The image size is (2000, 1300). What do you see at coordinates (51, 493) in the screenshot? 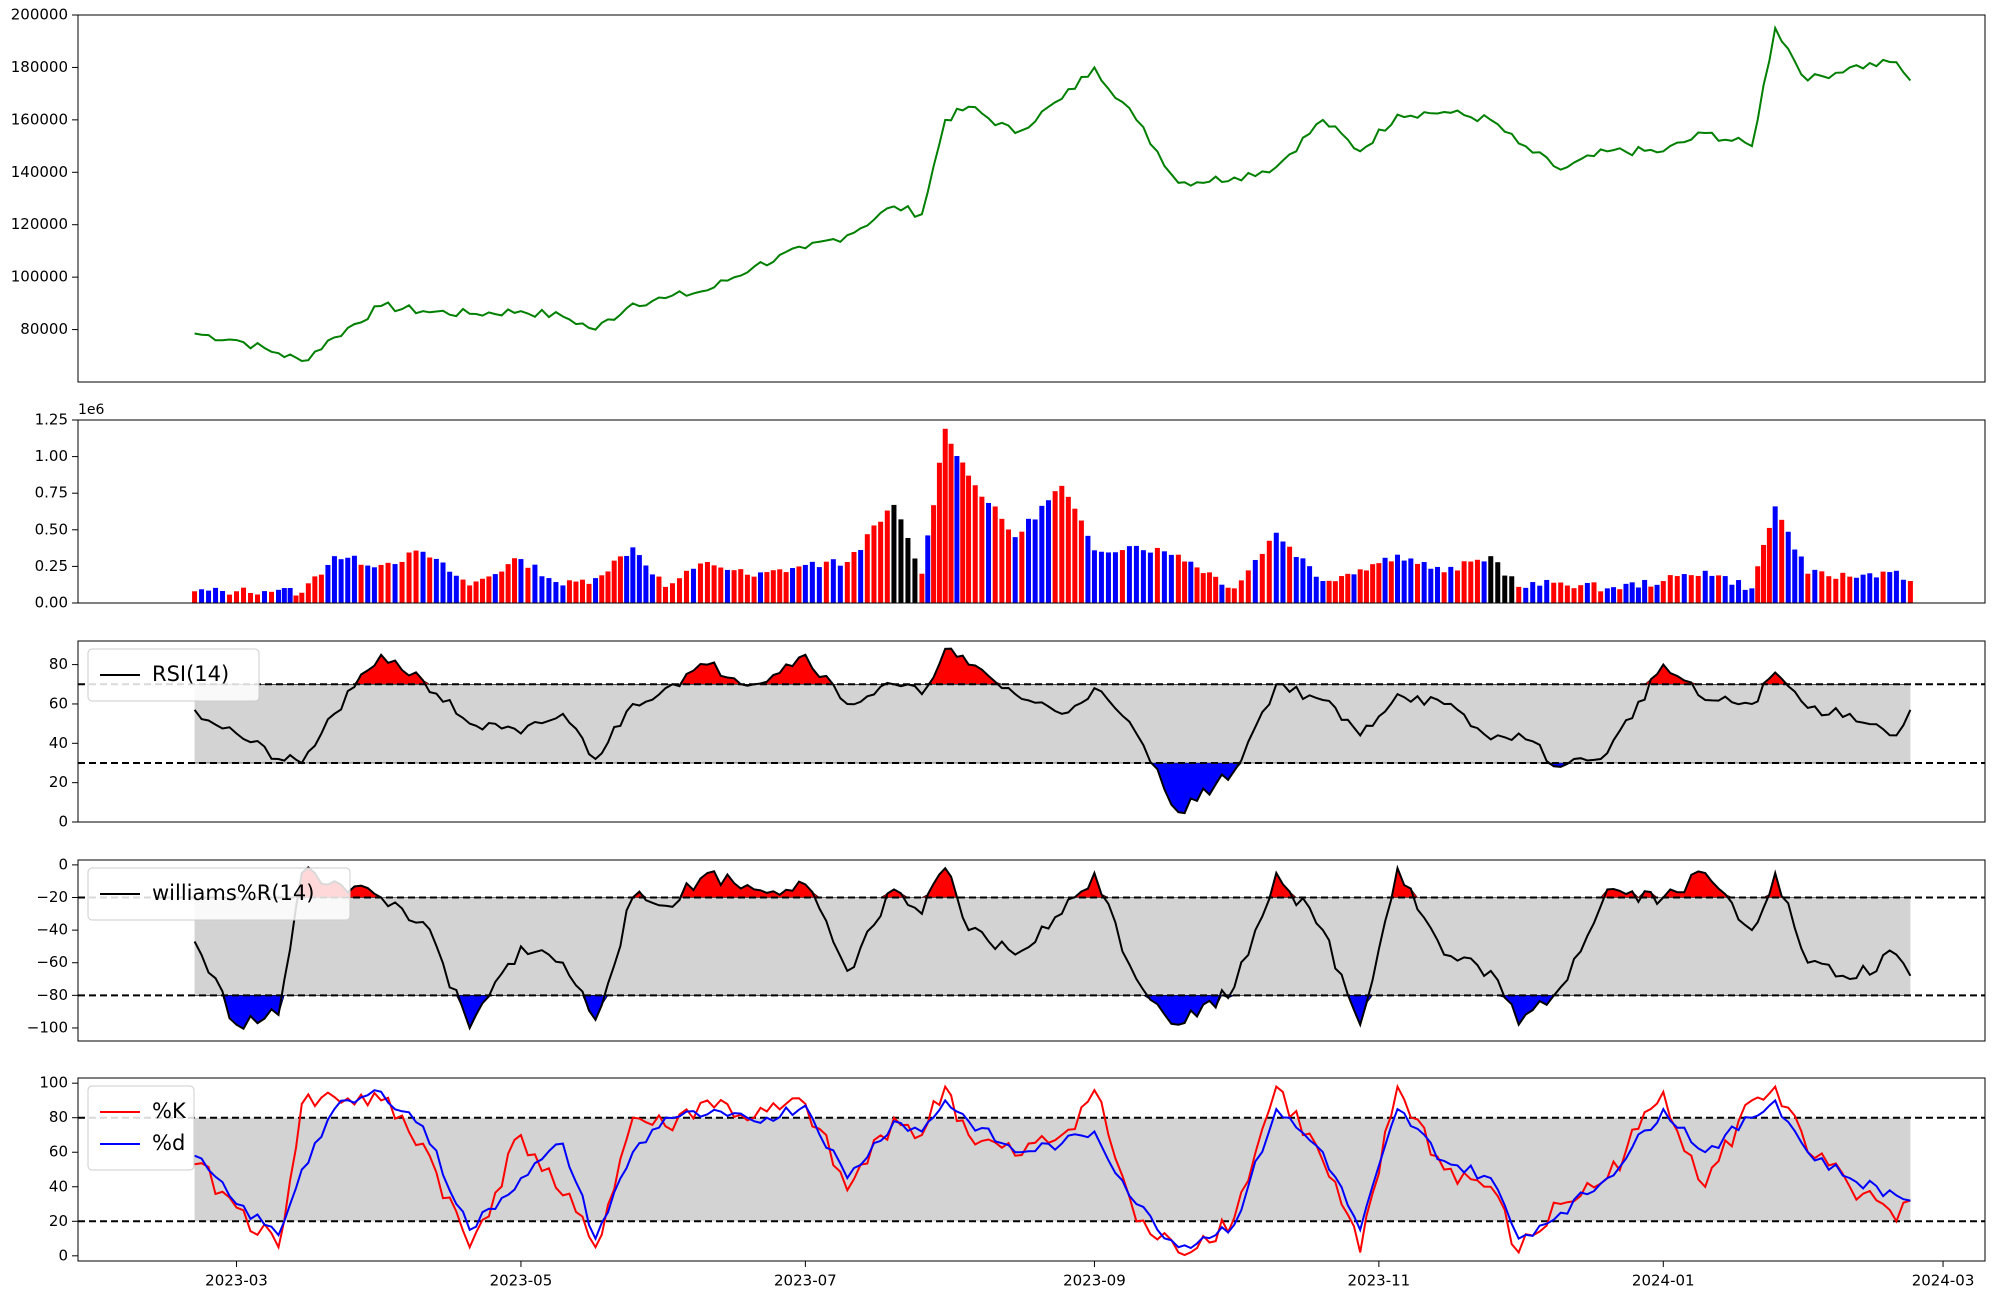
I see `y-tick-label: 0.75` at bounding box center [51, 493].